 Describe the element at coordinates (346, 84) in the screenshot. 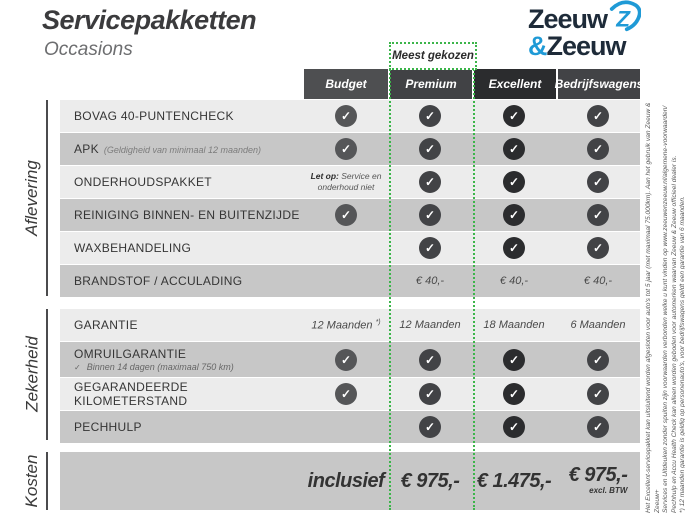

I see `column-header-budget: Budget` at that location.